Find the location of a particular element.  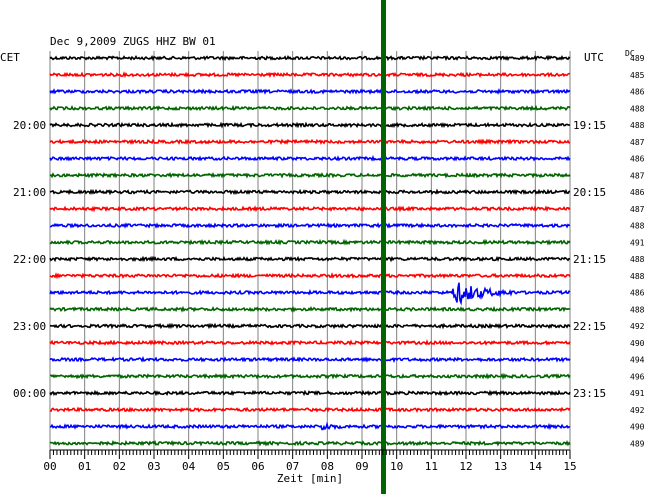

x-tick-label: 12 is located at coordinates (465, 466).